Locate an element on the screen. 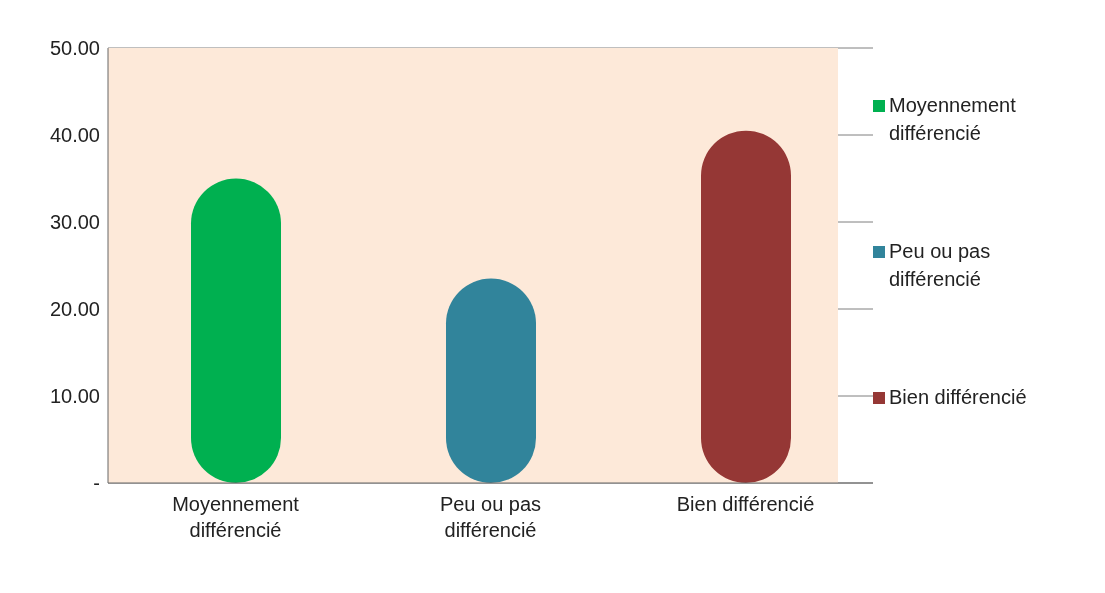 This screenshot has height=593, width=1105. x-tick-label: Moyennement différencié is located at coordinates (236, 517).